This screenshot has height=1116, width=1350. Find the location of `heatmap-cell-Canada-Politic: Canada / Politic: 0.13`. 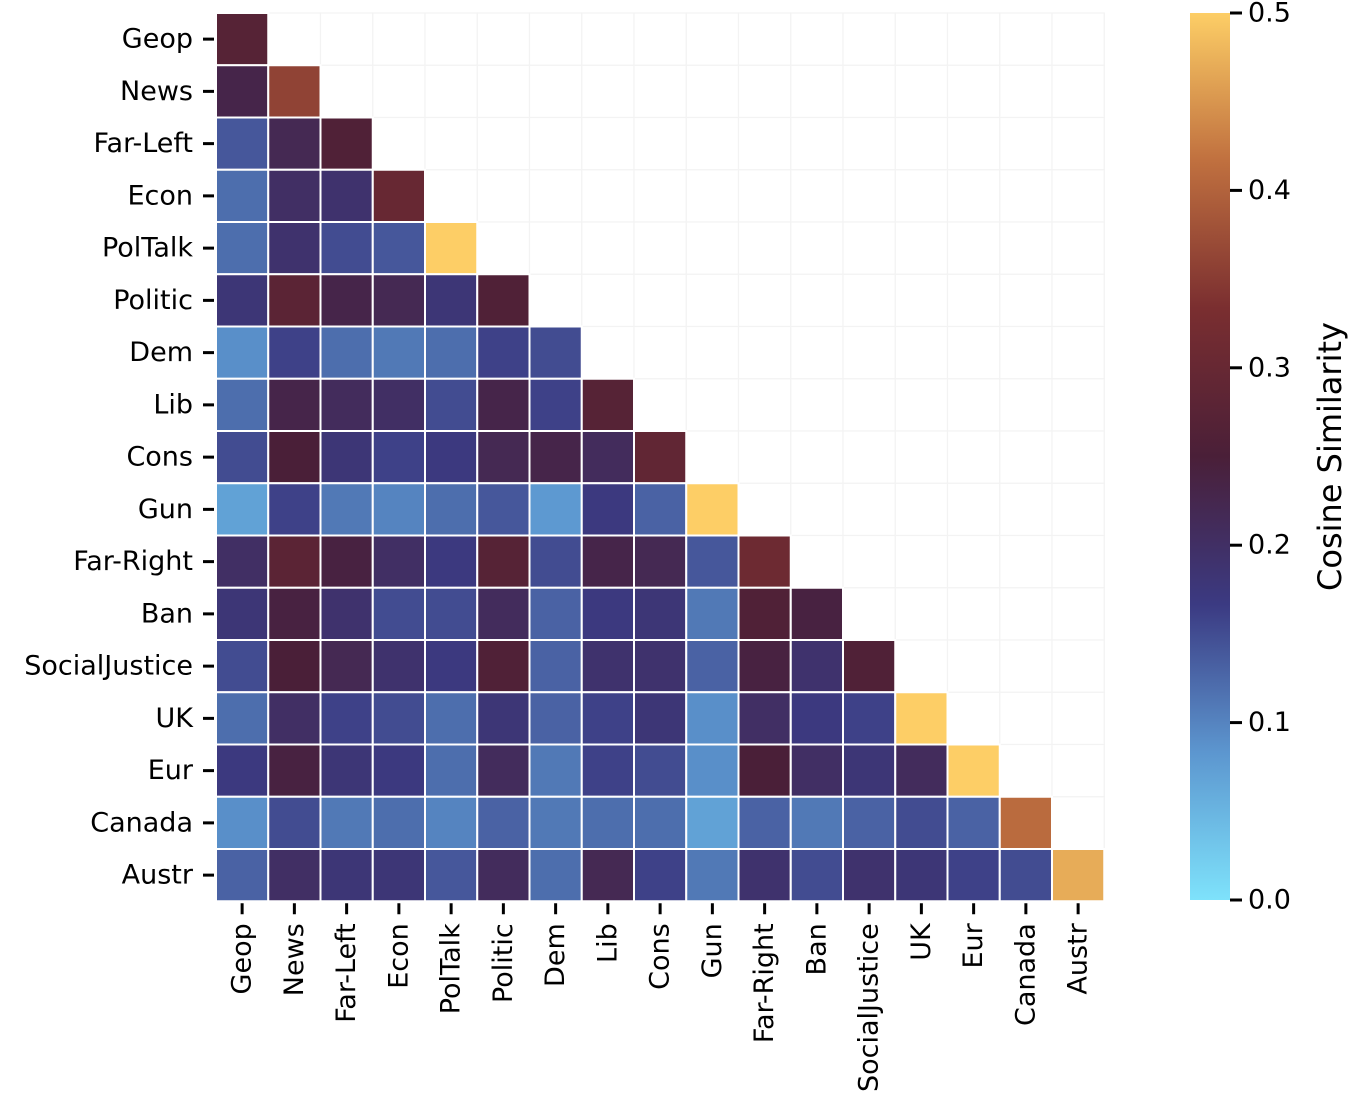

heatmap-cell-Canada-Politic: Canada / Politic: 0.13 is located at coordinates (503, 822).